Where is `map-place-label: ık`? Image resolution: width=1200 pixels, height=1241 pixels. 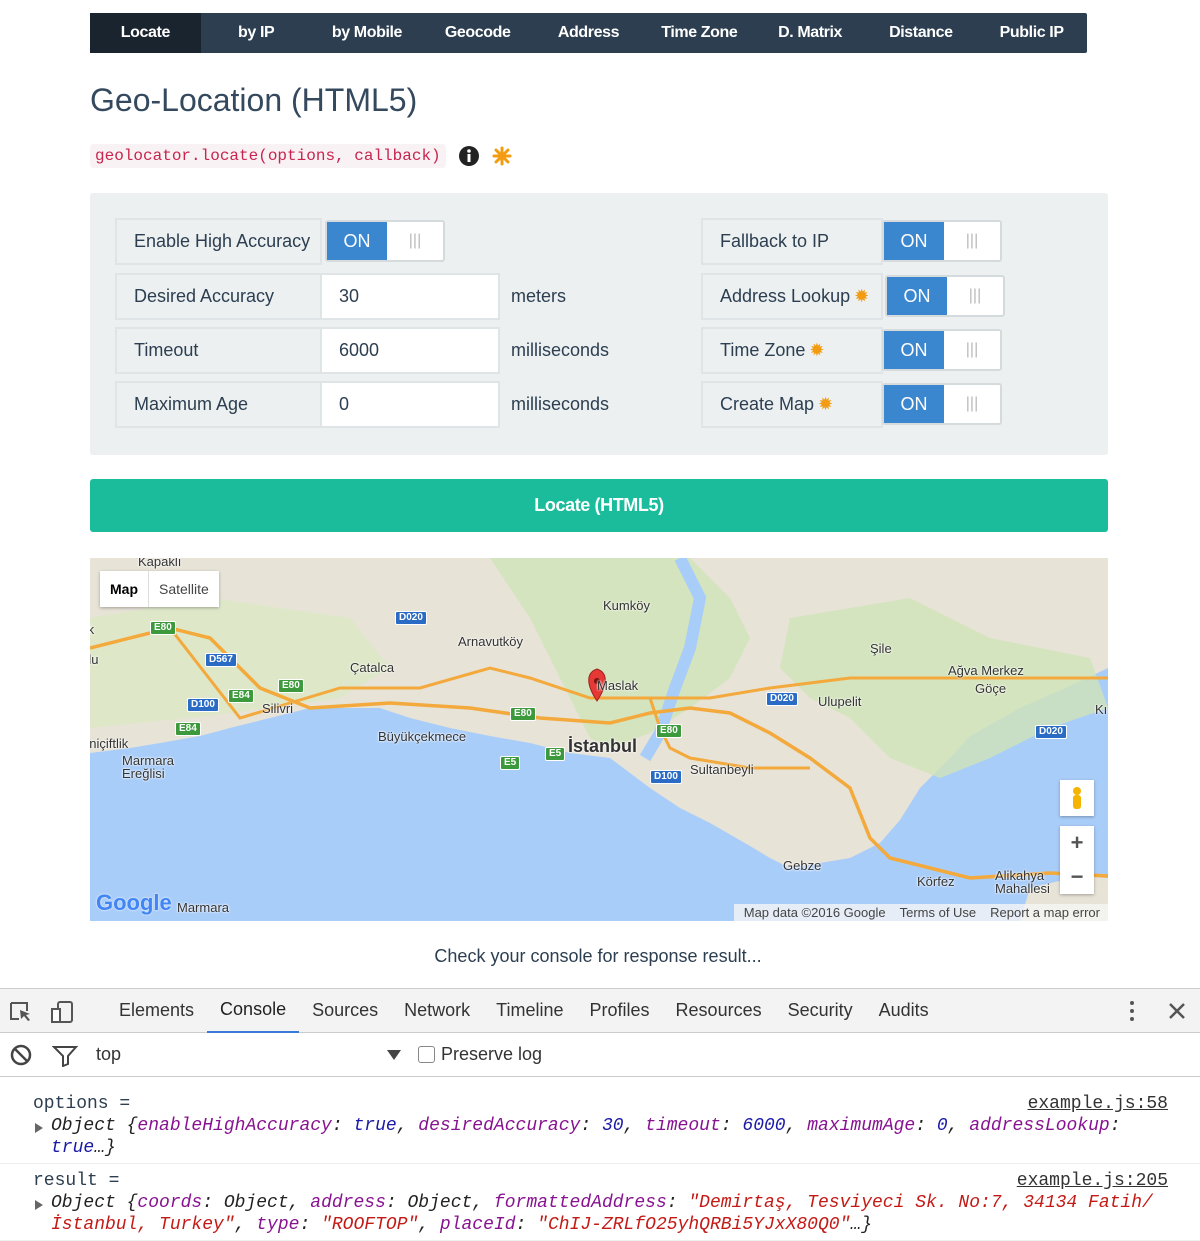 map-place-label: ık is located at coordinates (92, 629).